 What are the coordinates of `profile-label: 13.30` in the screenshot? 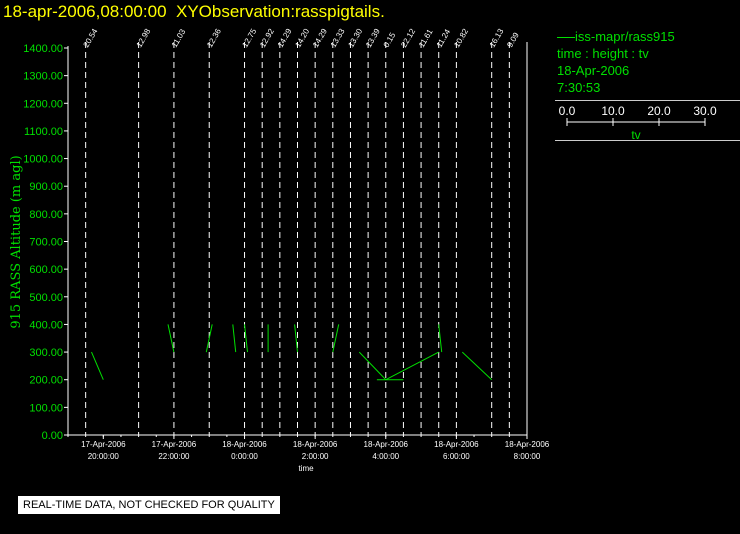 It's located at (355, 38).